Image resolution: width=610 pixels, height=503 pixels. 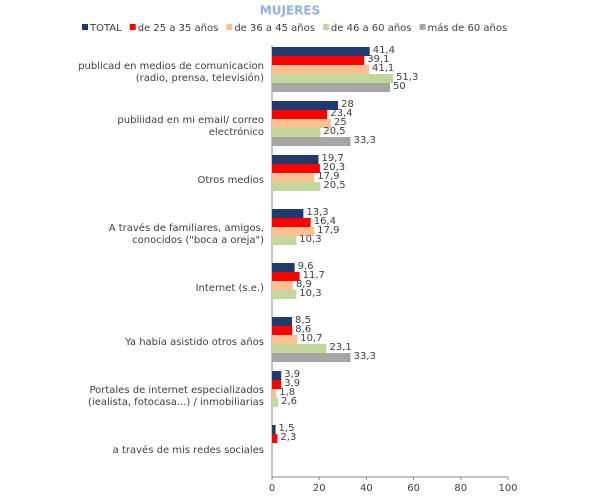 What do you see at coordinates (304, 284) in the screenshot?
I see `data-label: 8,9` at bounding box center [304, 284].